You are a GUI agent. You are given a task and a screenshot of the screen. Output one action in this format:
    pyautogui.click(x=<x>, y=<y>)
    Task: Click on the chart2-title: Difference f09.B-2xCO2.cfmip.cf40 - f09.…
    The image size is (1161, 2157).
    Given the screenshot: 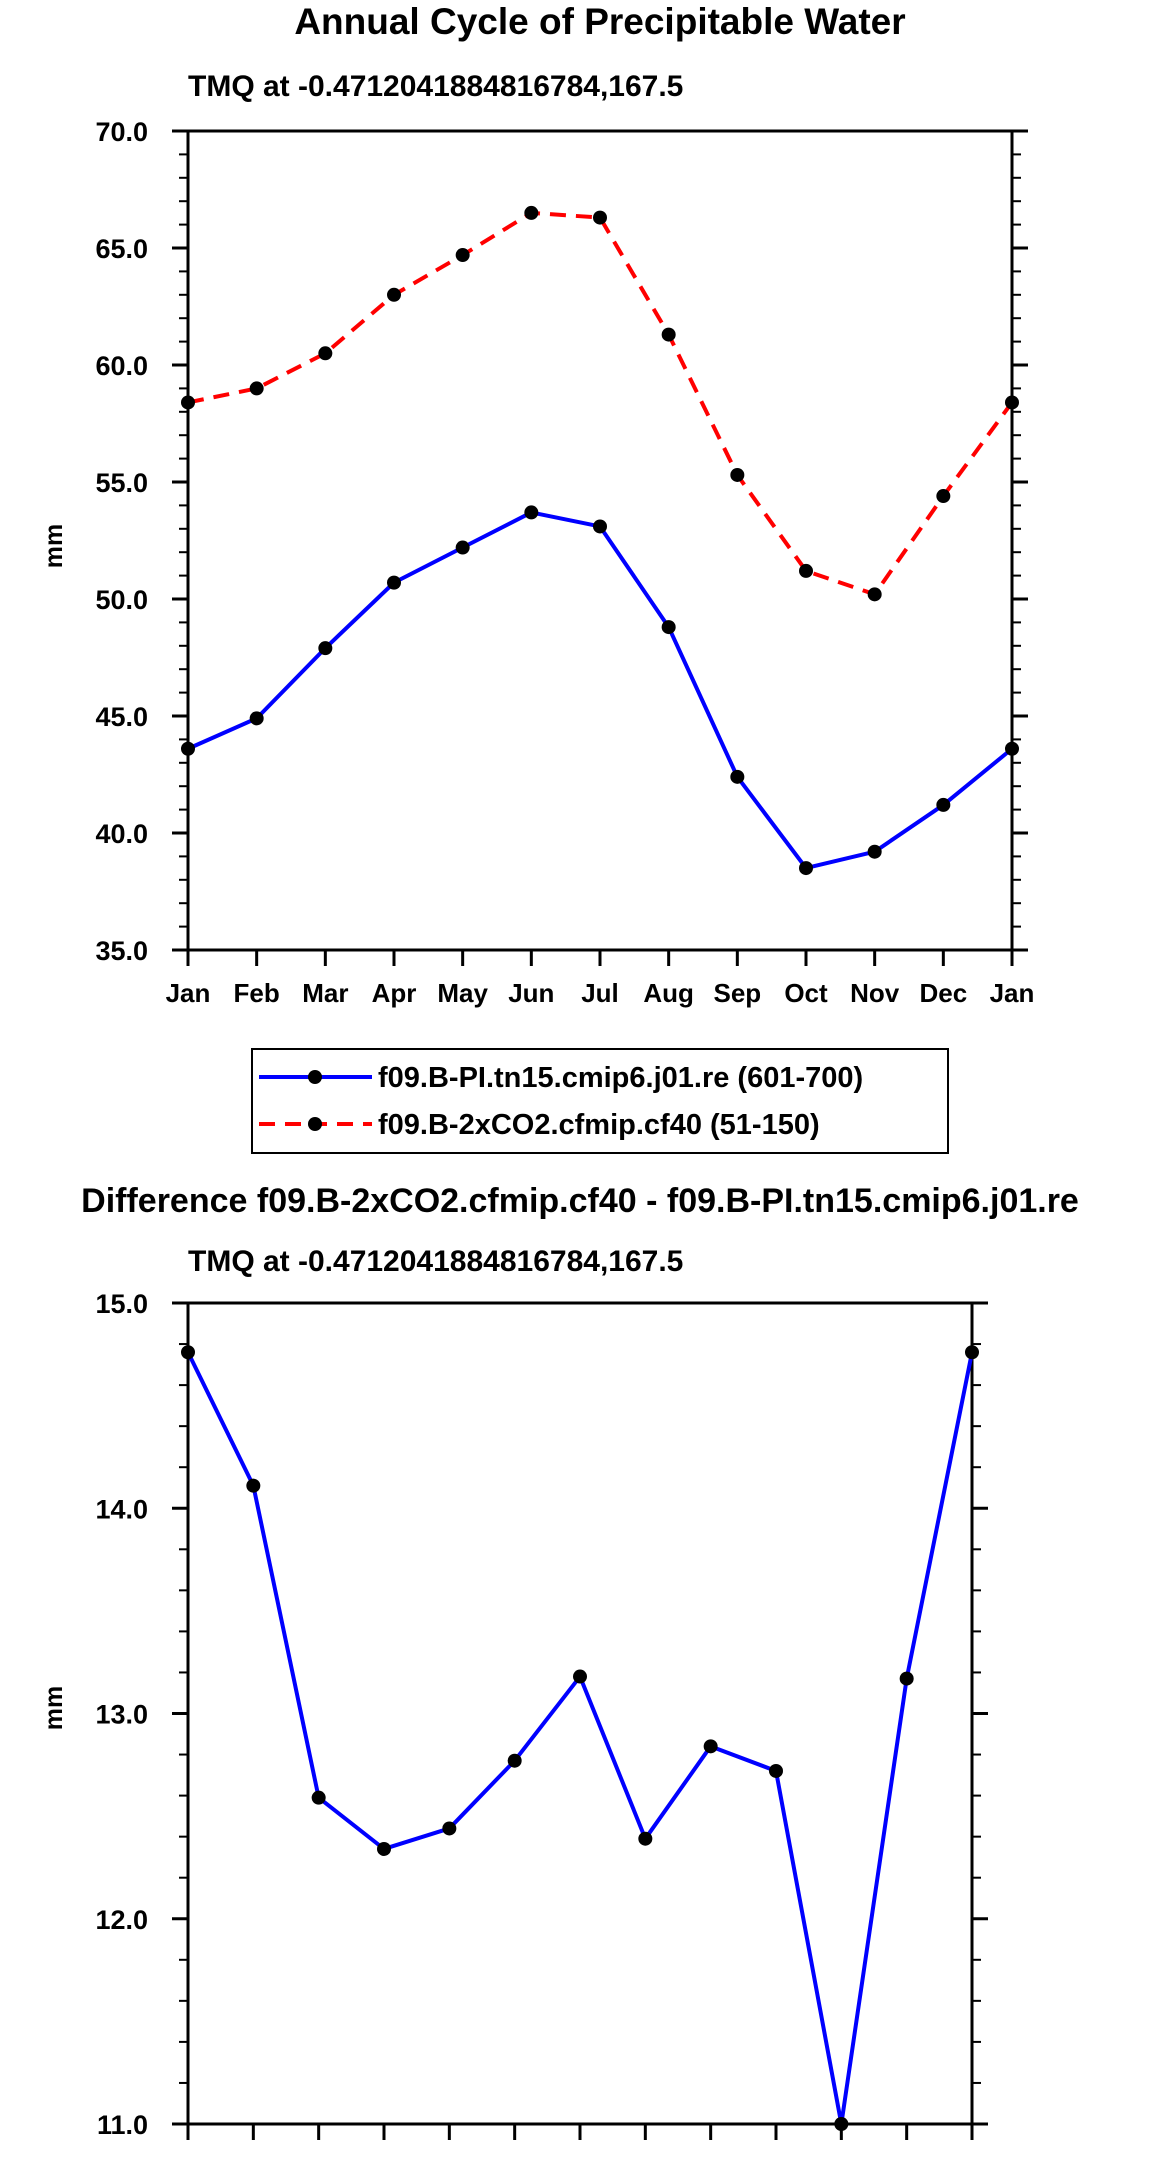 What is the action you would take?
    pyautogui.click(x=580, y=1201)
    